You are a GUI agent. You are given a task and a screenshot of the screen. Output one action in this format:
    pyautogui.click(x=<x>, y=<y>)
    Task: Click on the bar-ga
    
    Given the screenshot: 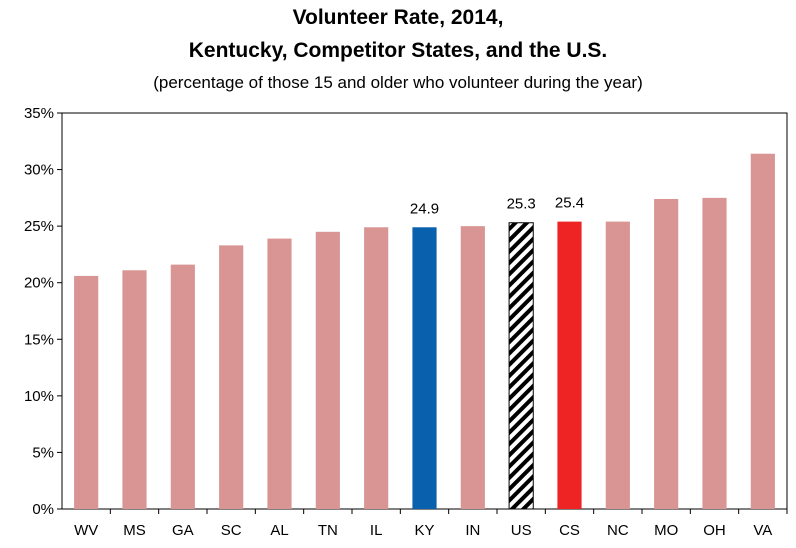 What is the action you would take?
    pyautogui.click(x=182, y=386)
    